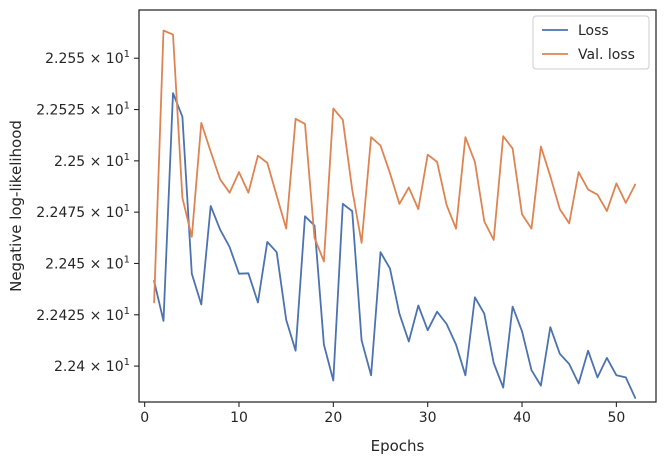 The height and width of the screenshot is (463, 666). I want to click on y-tick-label: 2.25 × 10¹, so click(92, 161).